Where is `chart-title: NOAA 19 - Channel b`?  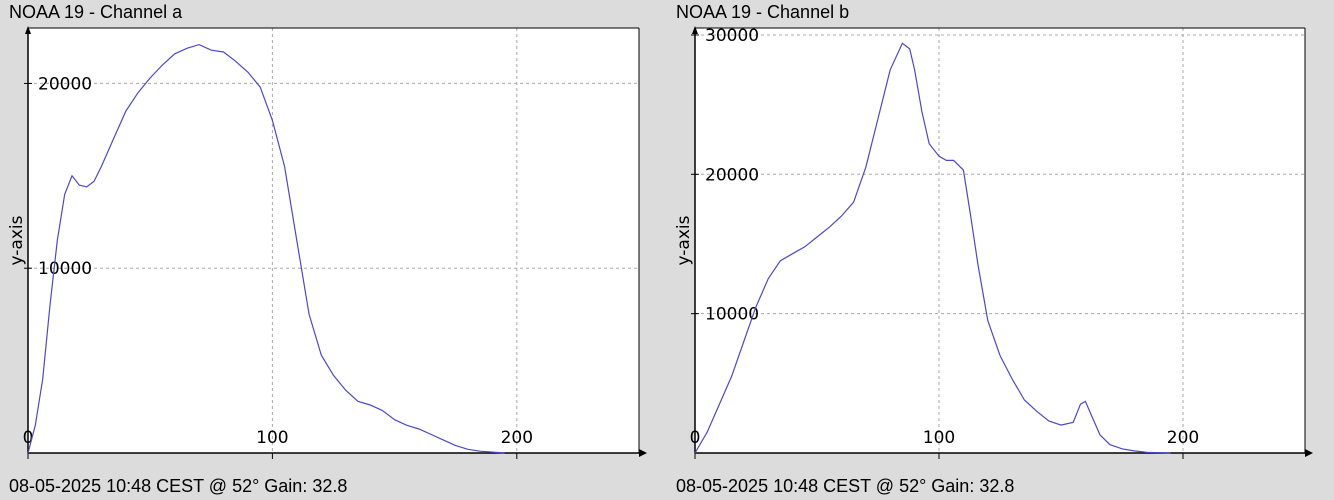 chart-title: NOAA 19 - Channel b is located at coordinates (763, 12).